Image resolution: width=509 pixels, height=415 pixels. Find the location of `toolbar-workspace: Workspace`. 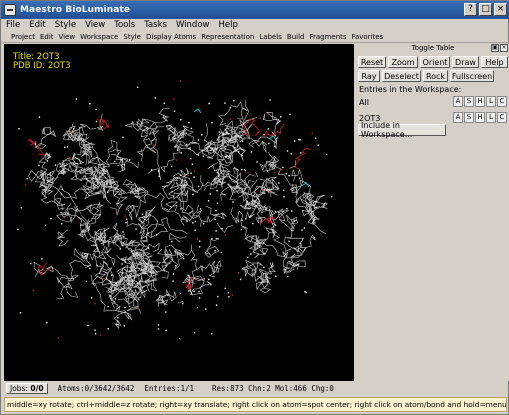

toolbar-workspace: Workspace is located at coordinates (99, 36).